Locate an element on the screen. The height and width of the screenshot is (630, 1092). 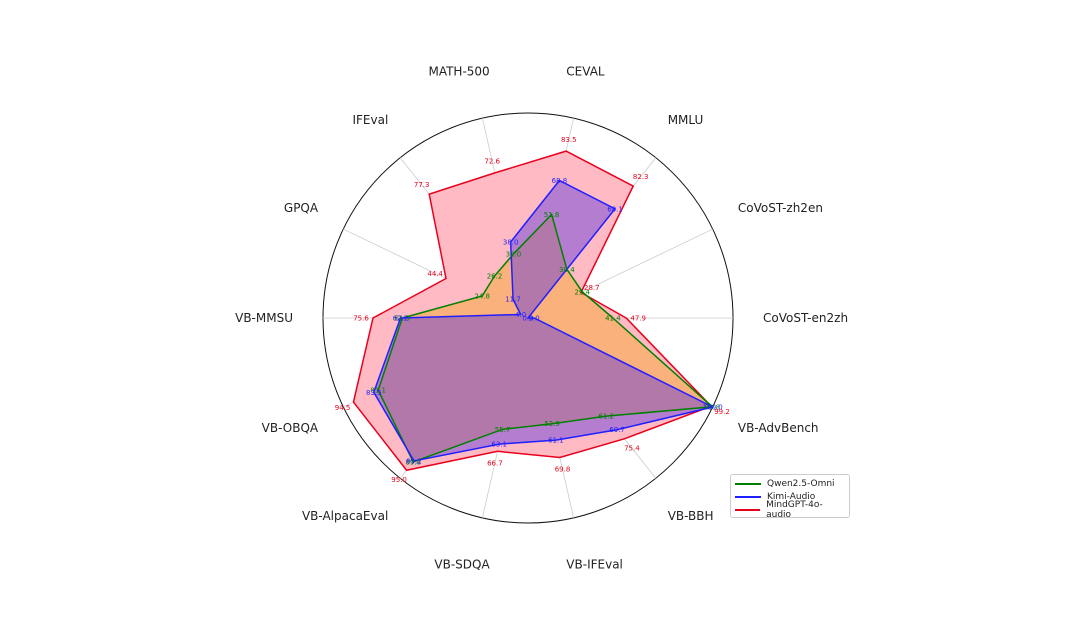
legend-swatch-kimi is located at coordinates (748, 496).